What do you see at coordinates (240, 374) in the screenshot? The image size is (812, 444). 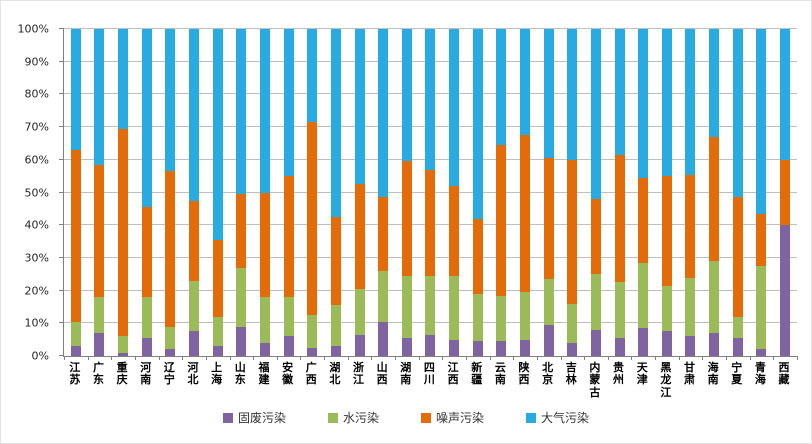 I see `x-axis-category-label: 山 东` at bounding box center [240, 374].